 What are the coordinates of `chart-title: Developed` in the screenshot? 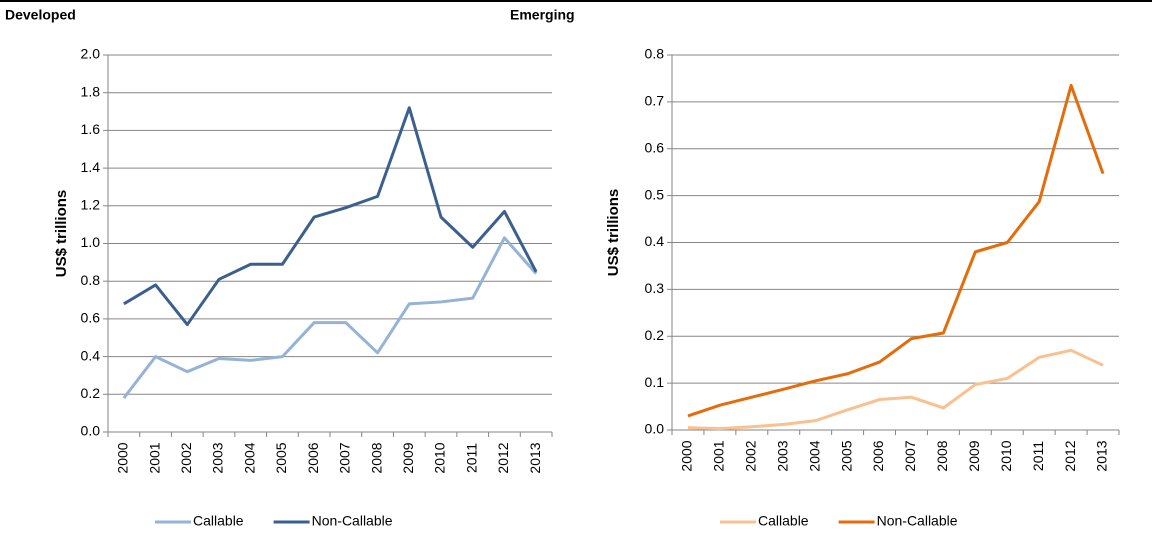 It's located at (40, 15).